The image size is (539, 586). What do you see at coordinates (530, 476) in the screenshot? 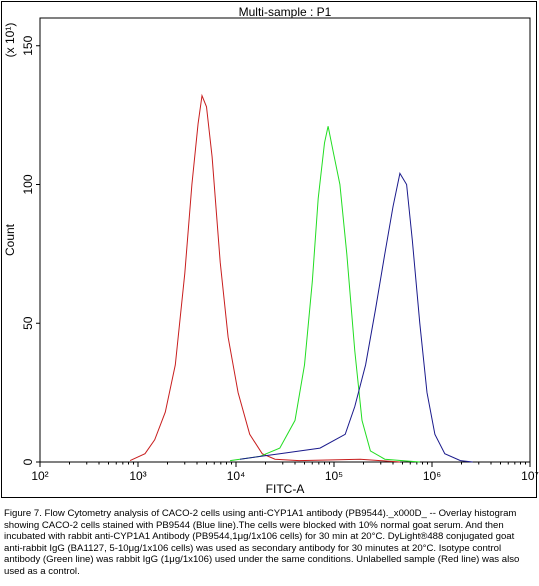
I see `x-tick-label: 10⁷` at bounding box center [530, 476].